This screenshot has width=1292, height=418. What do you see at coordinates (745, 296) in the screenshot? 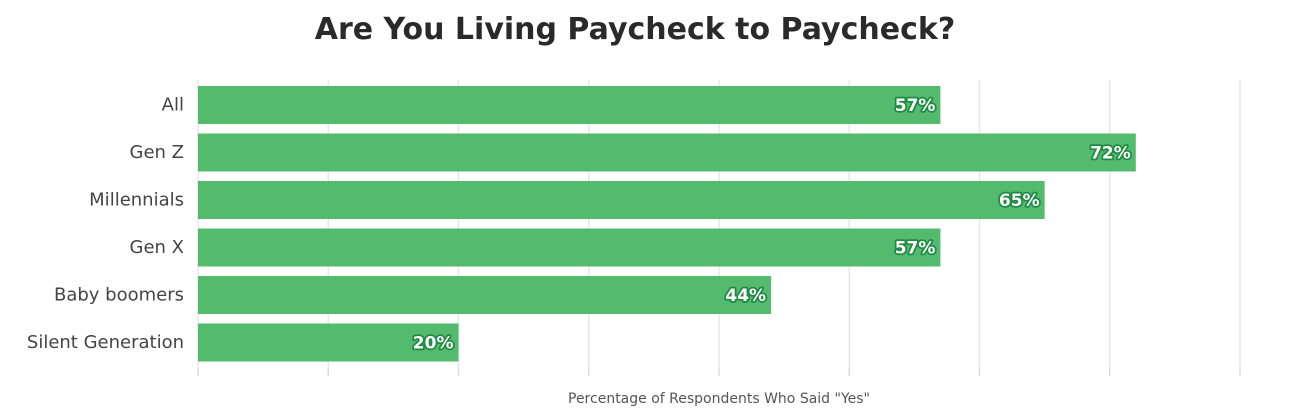
I see `data-label: 44%` at bounding box center [745, 296].